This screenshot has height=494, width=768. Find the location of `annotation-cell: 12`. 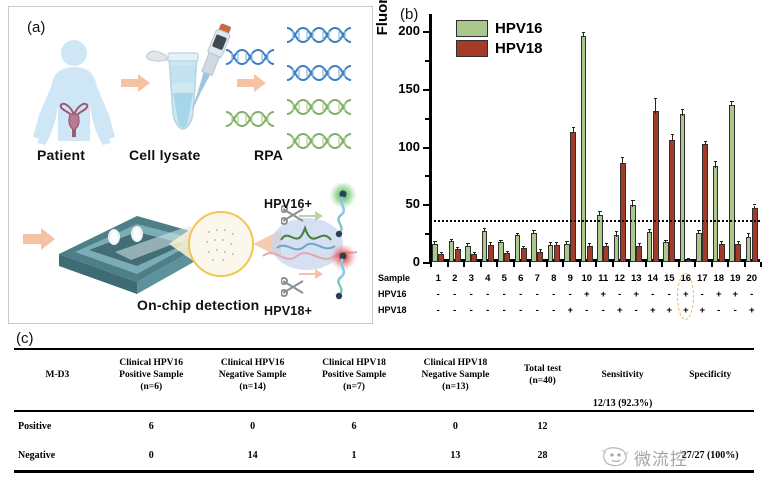

annotation-cell: 12 is located at coordinates (620, 278).